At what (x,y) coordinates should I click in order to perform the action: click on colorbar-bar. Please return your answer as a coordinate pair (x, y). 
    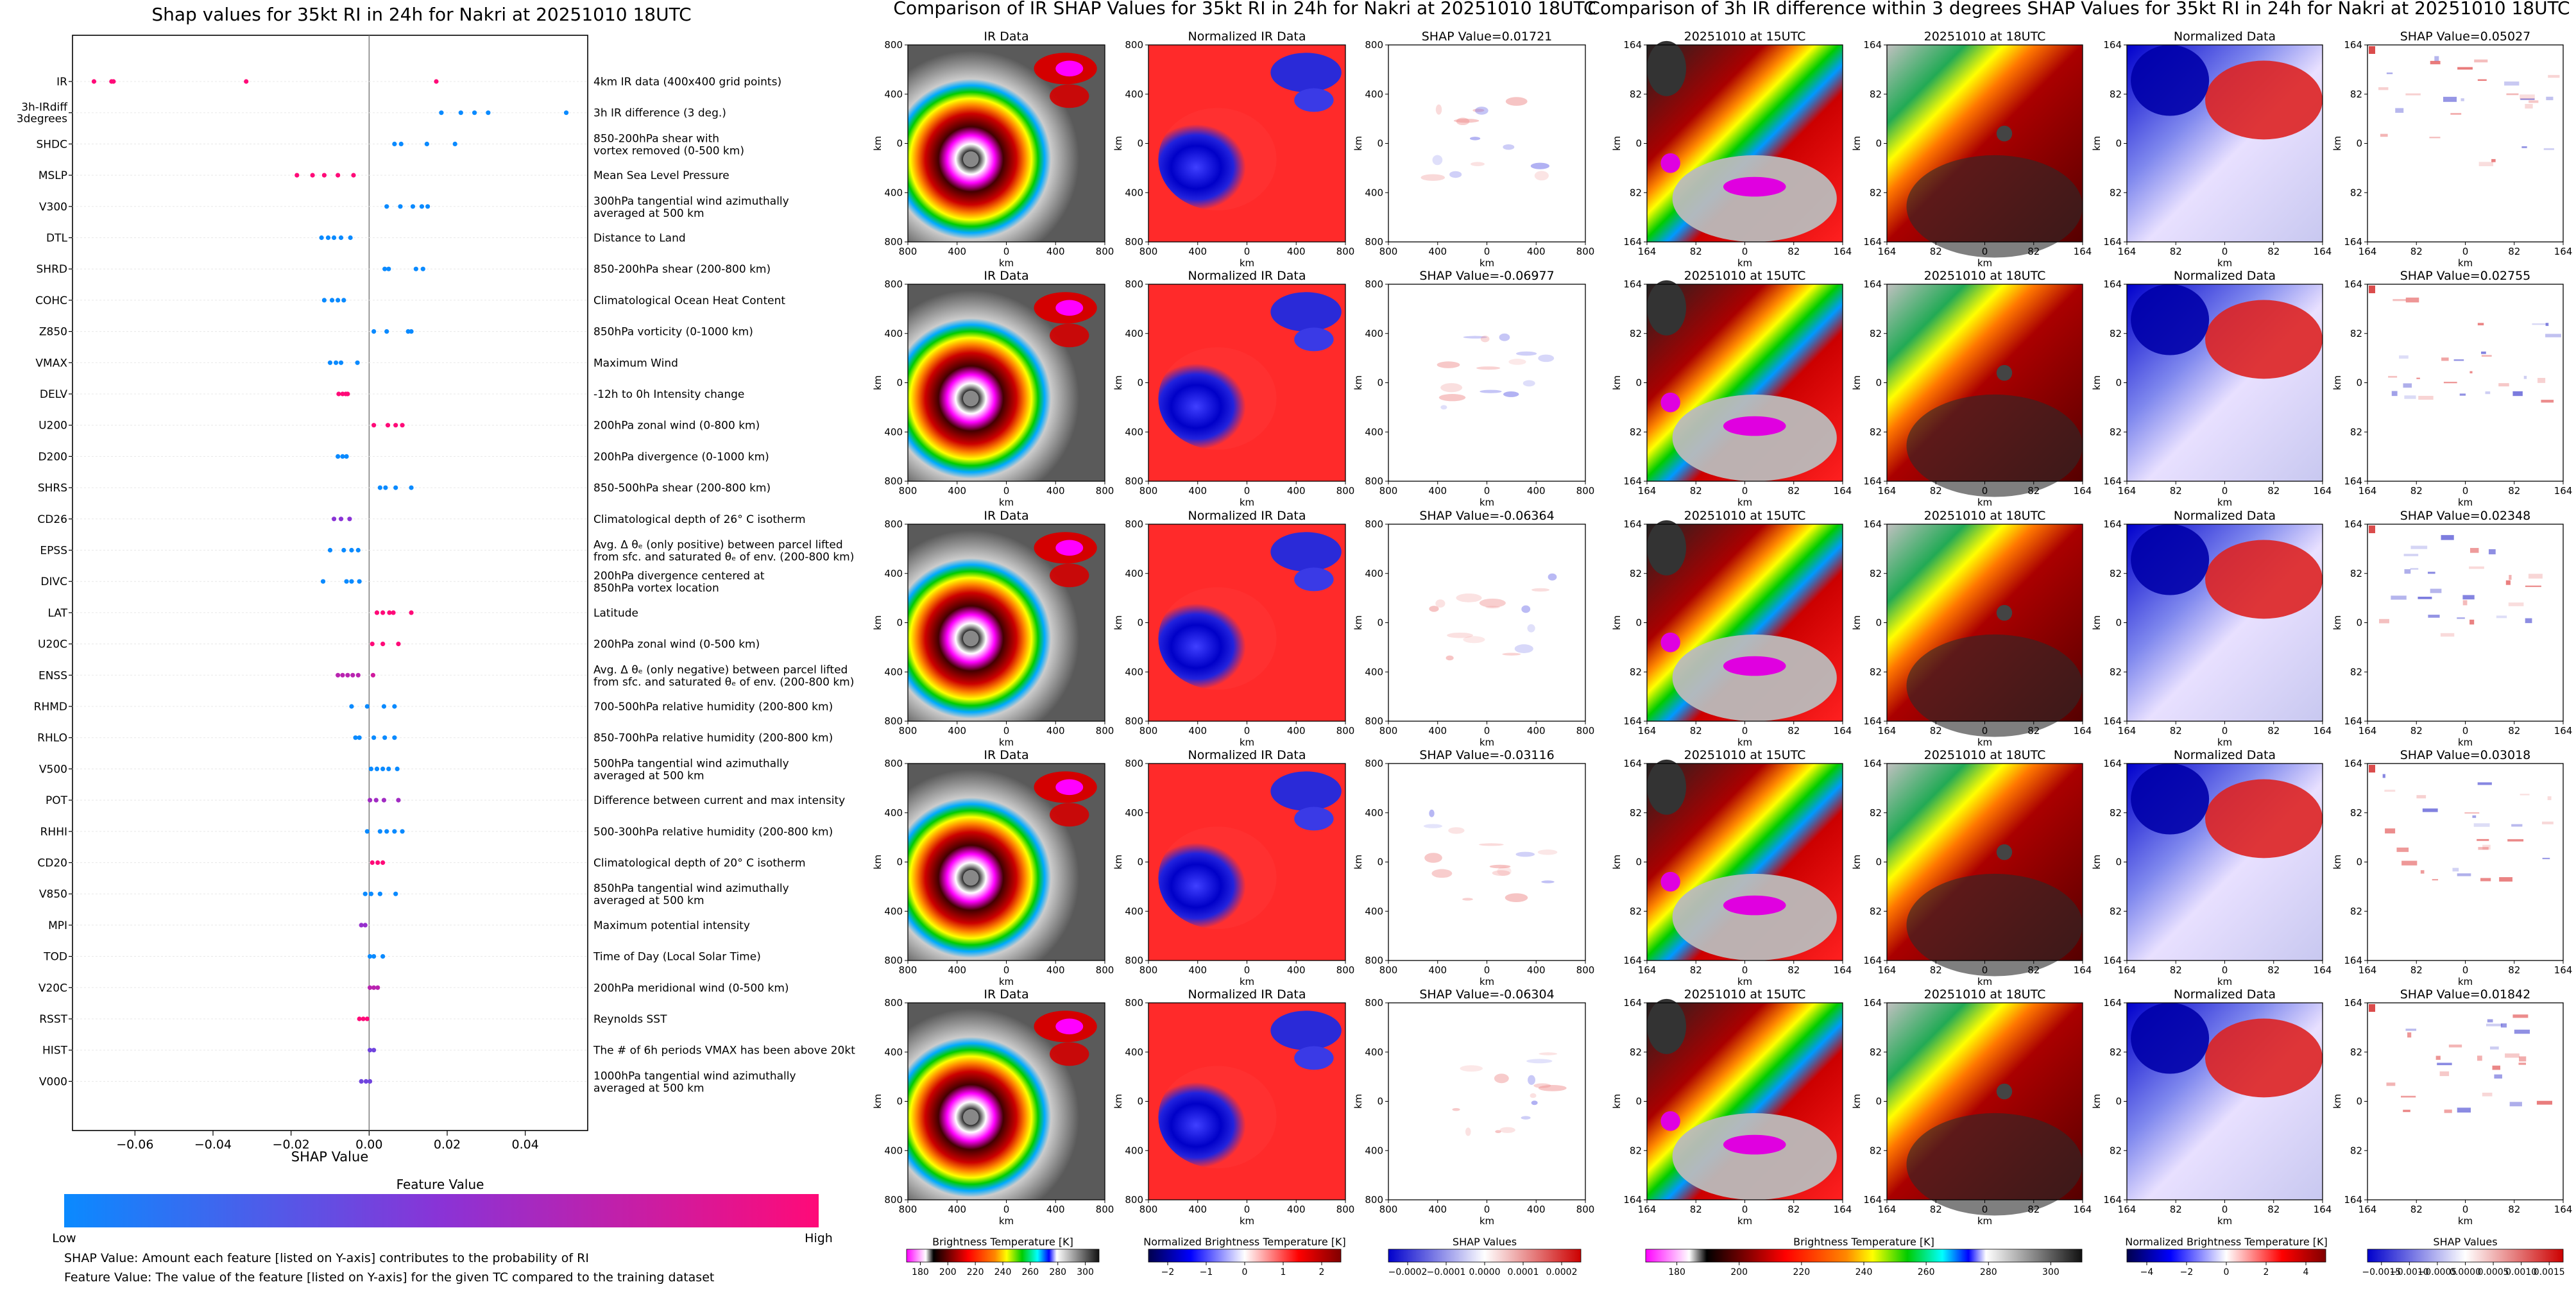
    Looking at the image, I should click on (2465, 1256).